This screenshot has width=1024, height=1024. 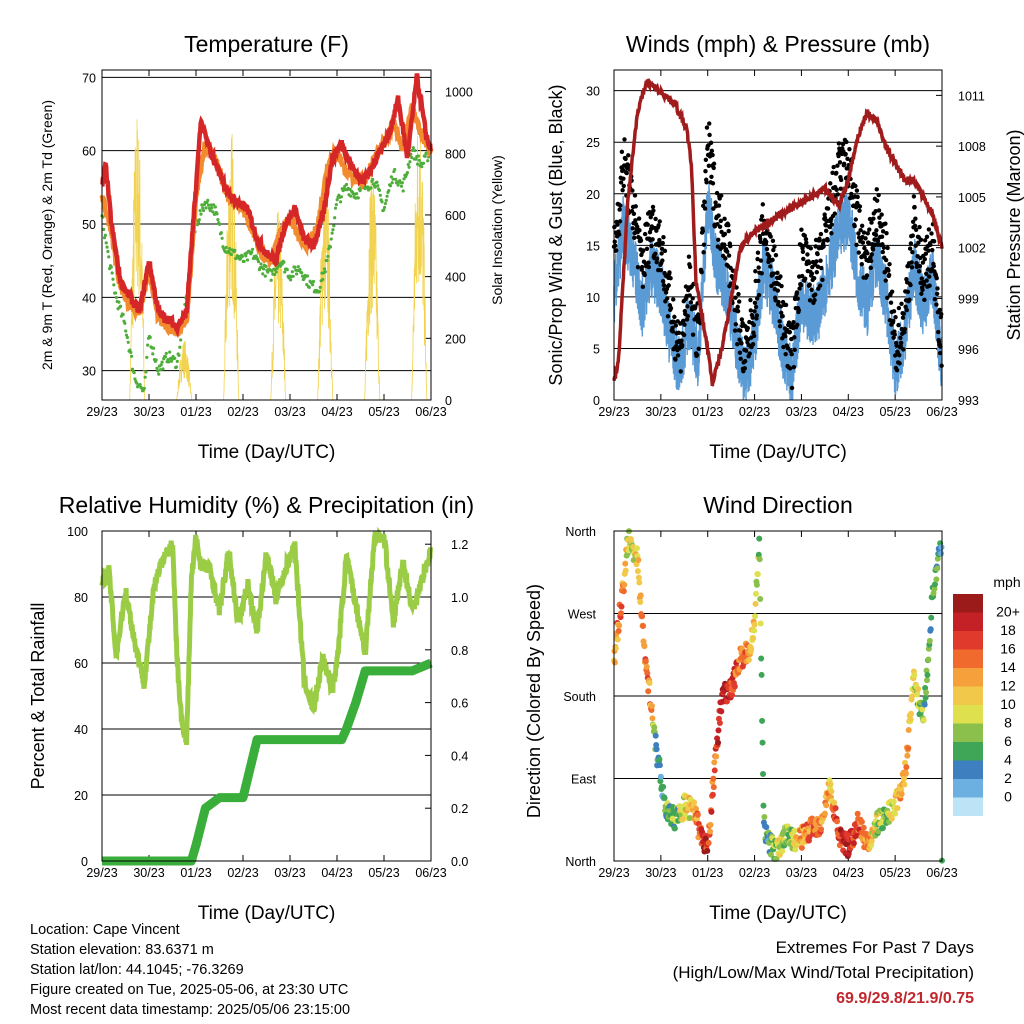 What do you see at coordinates (613, 412) in the screenshot?
I see `x-tick-label: 29/23` at bounding box center [613, 412].